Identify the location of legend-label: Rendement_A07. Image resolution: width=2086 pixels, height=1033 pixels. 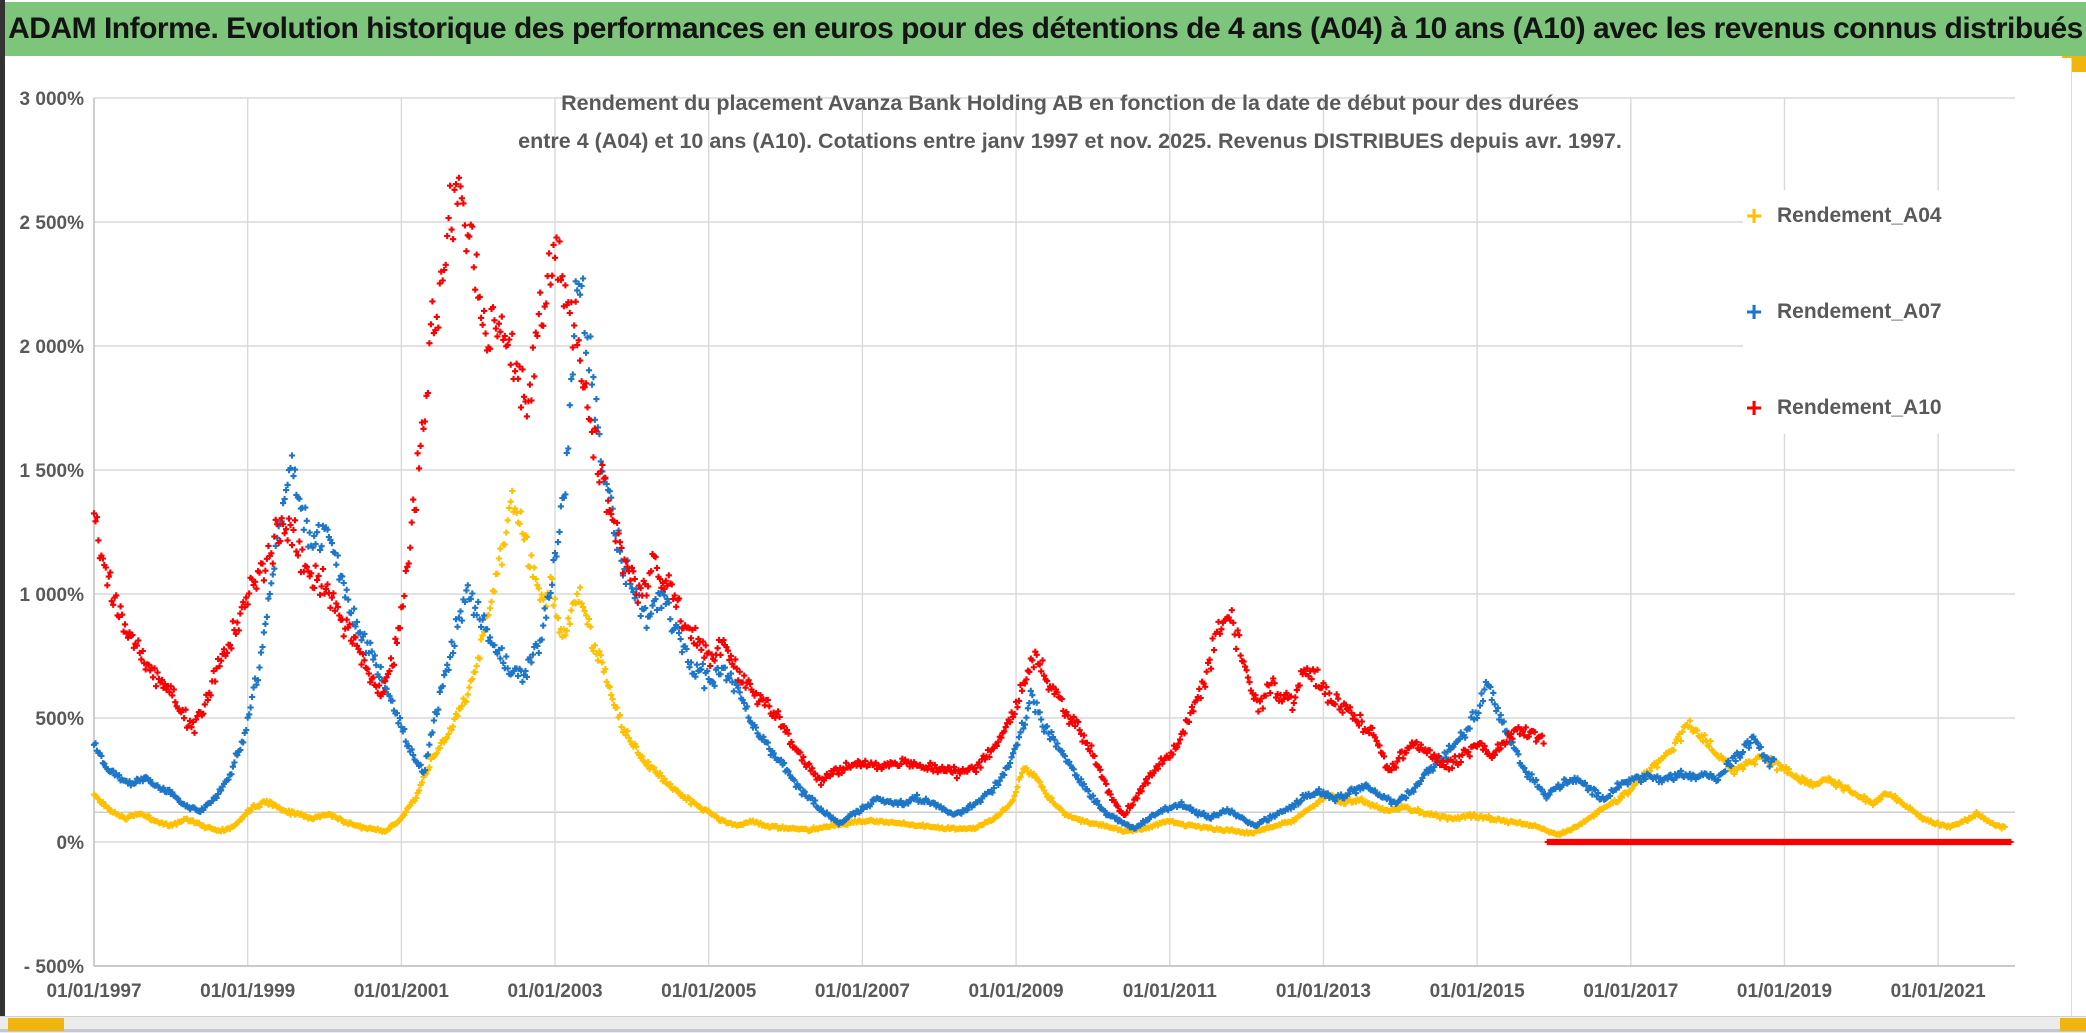
(1859, 311).